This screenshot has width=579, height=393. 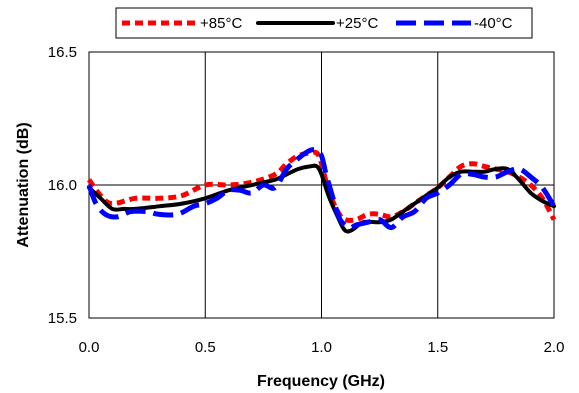 I want to click on x-tick-label: 1.5, so click(x=437, y=347).